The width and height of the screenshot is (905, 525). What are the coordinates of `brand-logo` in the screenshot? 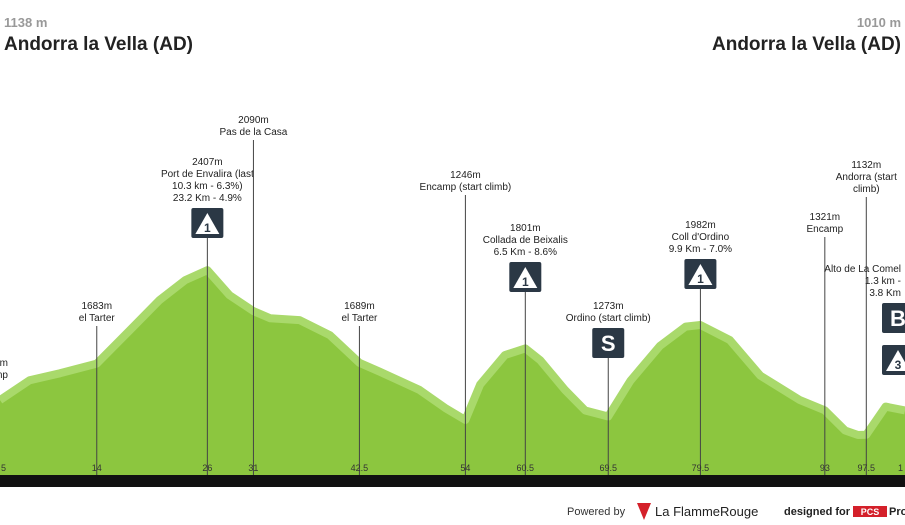 It's located at (644, 511).